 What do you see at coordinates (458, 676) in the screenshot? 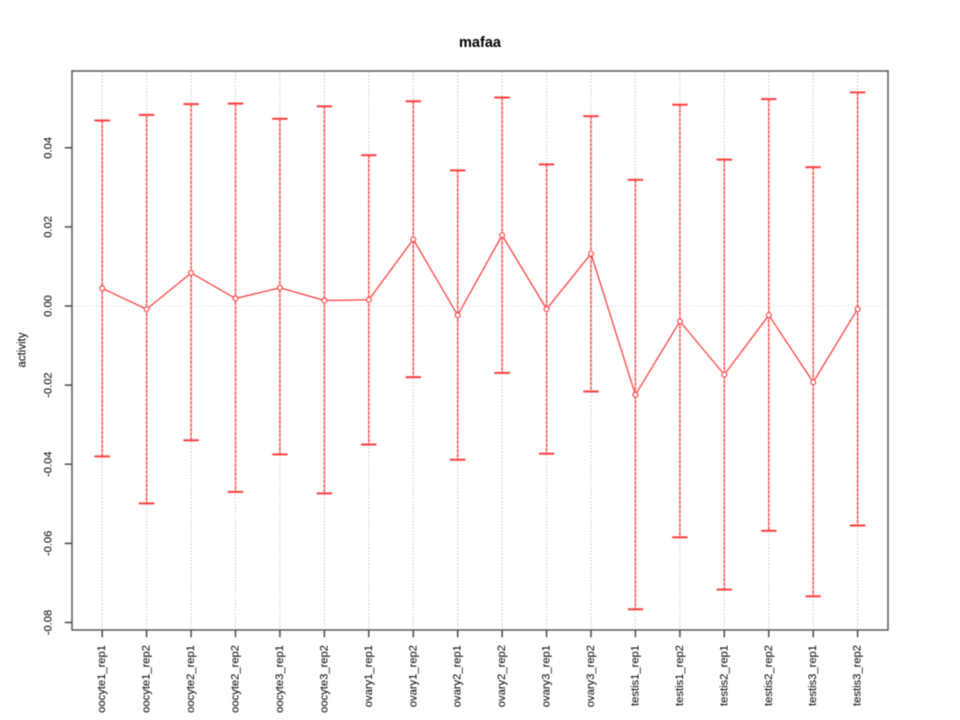
I see `svg-text: ovary2_rep1` at bounding box center [458, 676].